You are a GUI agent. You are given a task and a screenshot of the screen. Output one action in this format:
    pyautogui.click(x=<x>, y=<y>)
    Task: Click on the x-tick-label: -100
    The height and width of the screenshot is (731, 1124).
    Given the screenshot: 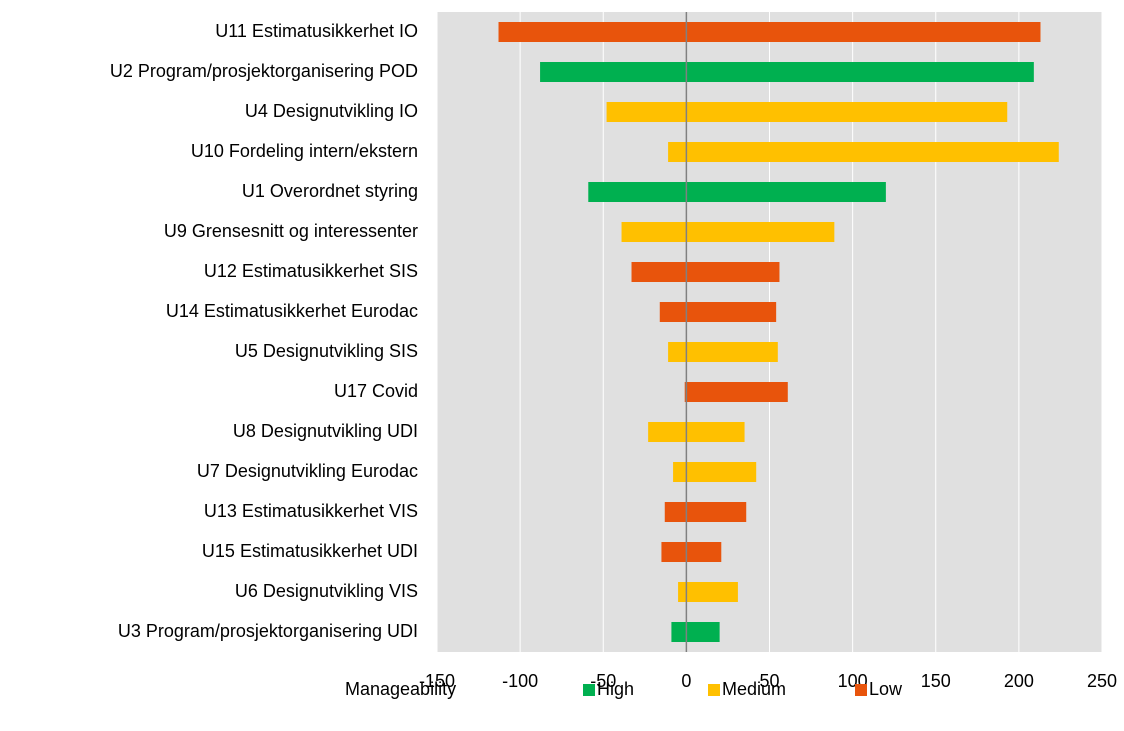 What is the action you would take?
    pyautogui.click(x=520, y=681)
    